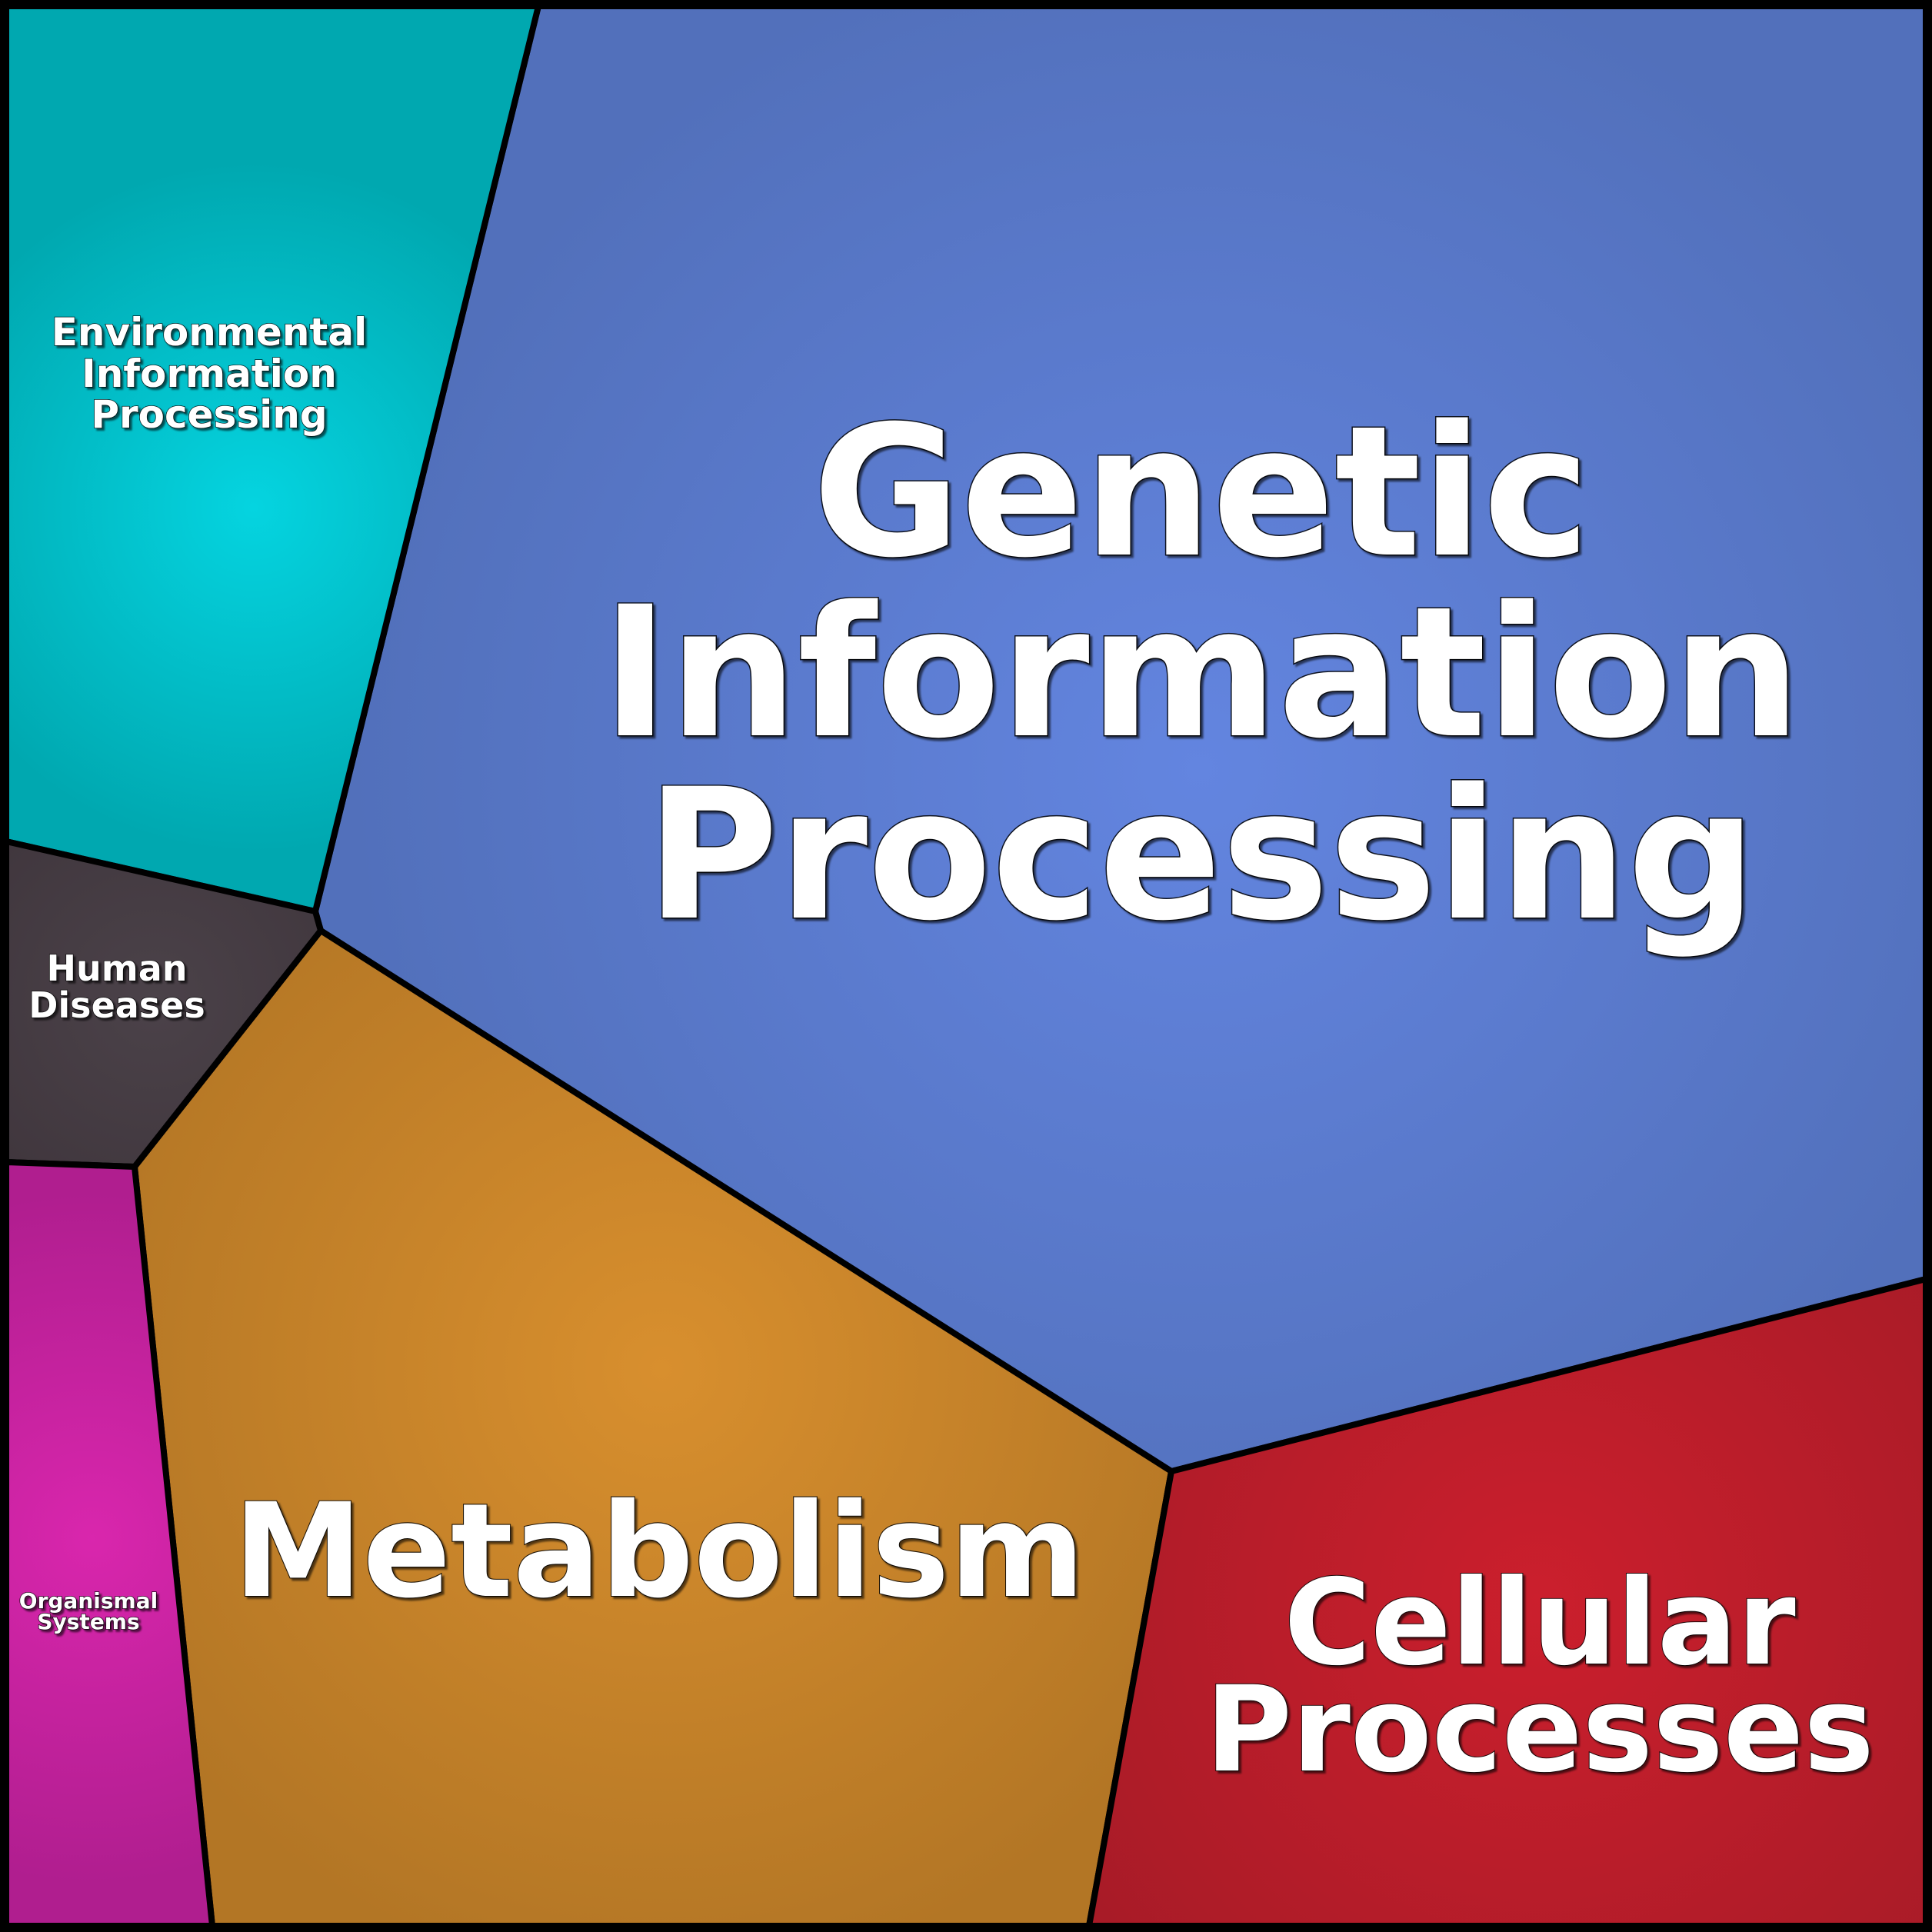  I want to click on cell-label-organismal: Systems, so click(88, 1621).